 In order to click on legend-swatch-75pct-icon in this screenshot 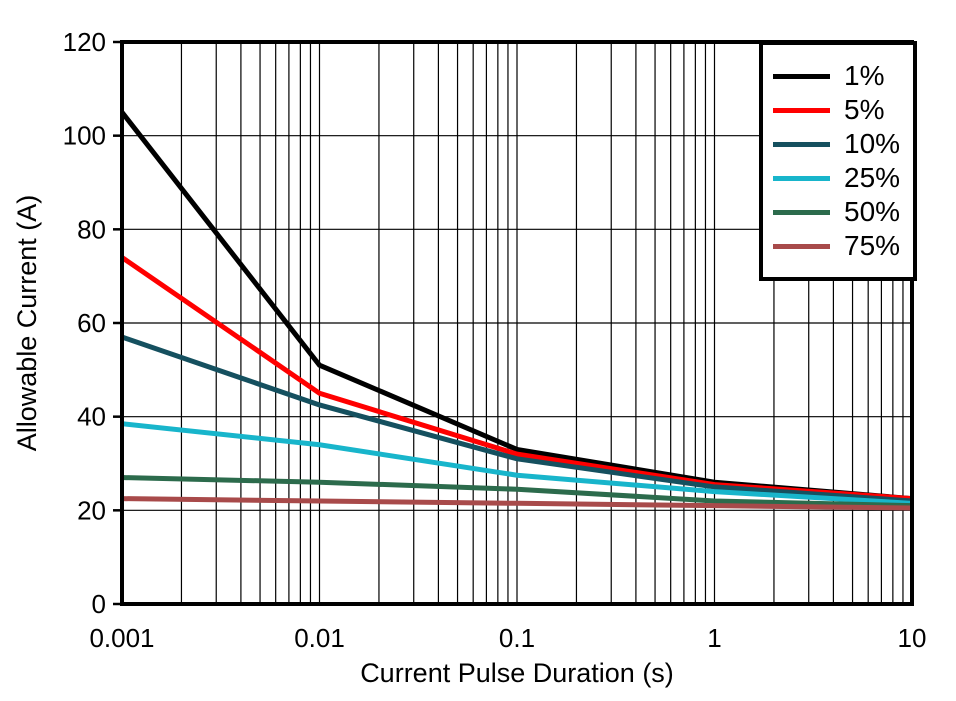, I will do `click(801, 246)`.